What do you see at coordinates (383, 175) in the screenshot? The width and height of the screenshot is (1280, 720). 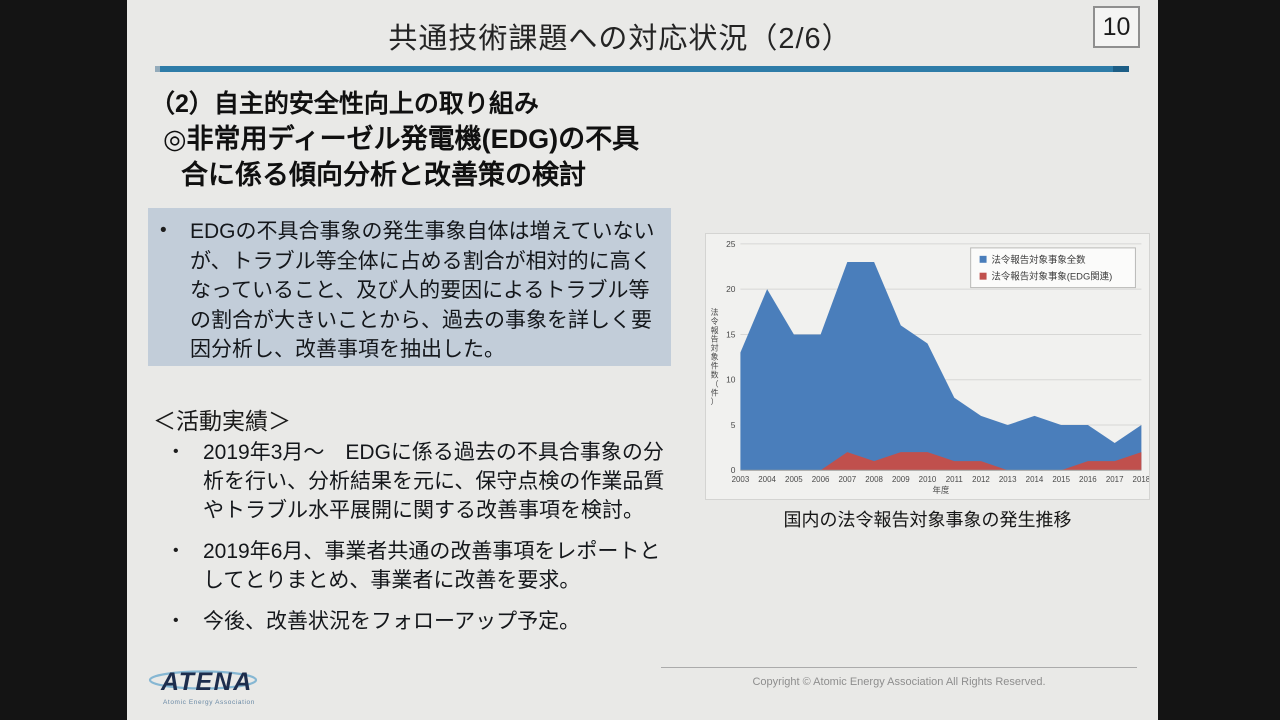 I see `topic-heading-line-2: 合に係る傾向分析と改善策の検討` at bounding box center [383, 175].